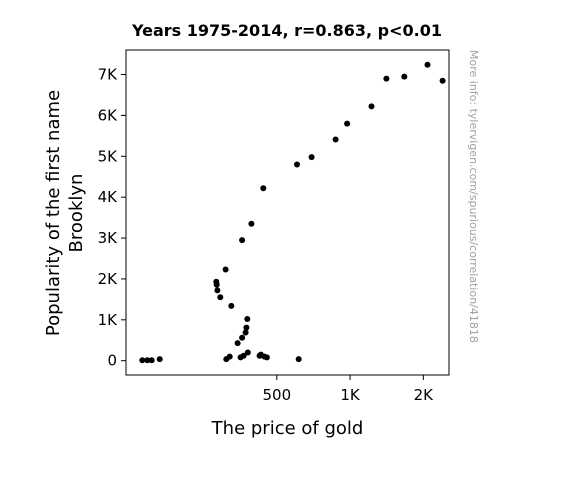 This screenshot has width=575, height=500. I want to click on y-tick-label-7: 7K, so click(108, 75).